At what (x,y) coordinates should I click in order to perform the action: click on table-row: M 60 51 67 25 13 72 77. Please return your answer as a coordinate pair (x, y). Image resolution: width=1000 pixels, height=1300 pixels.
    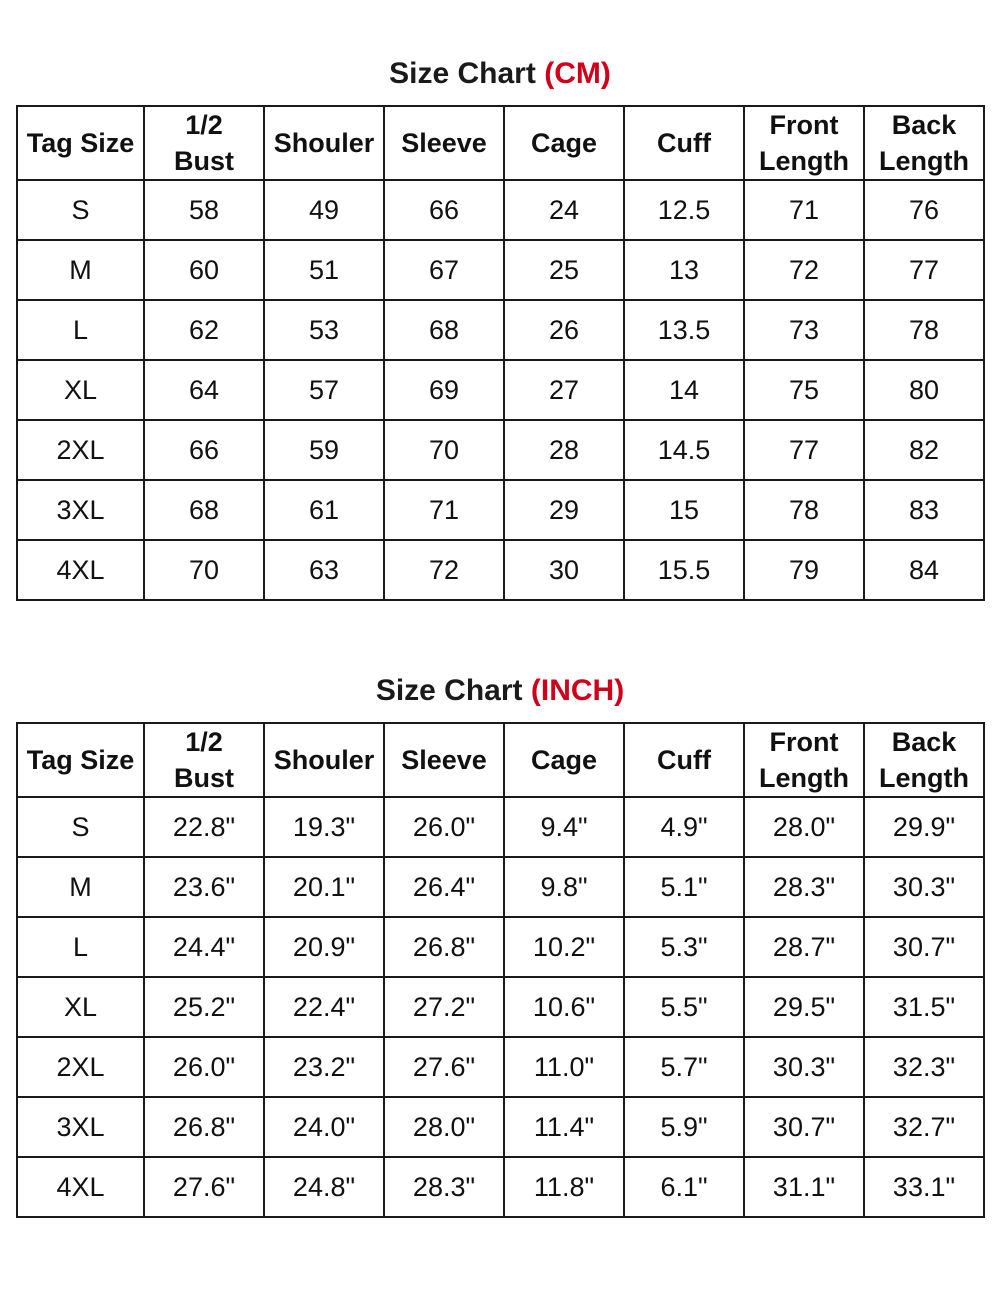
    Looking at the image, I should click on (500, 270).